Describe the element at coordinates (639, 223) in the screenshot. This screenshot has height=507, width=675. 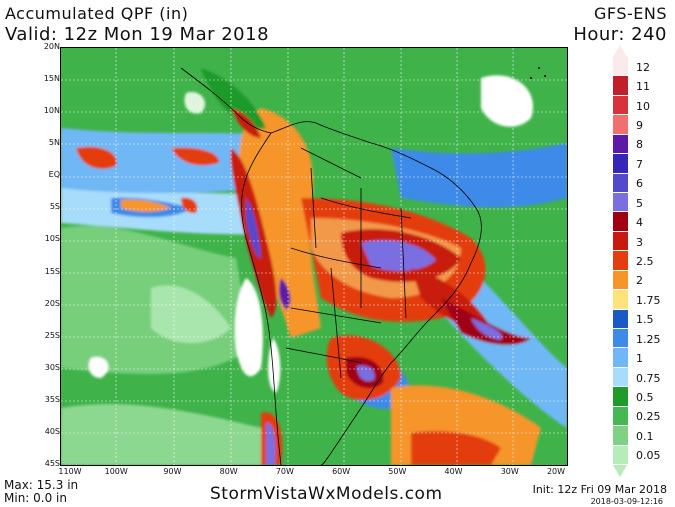
I see `legend-label: 4` at that location.